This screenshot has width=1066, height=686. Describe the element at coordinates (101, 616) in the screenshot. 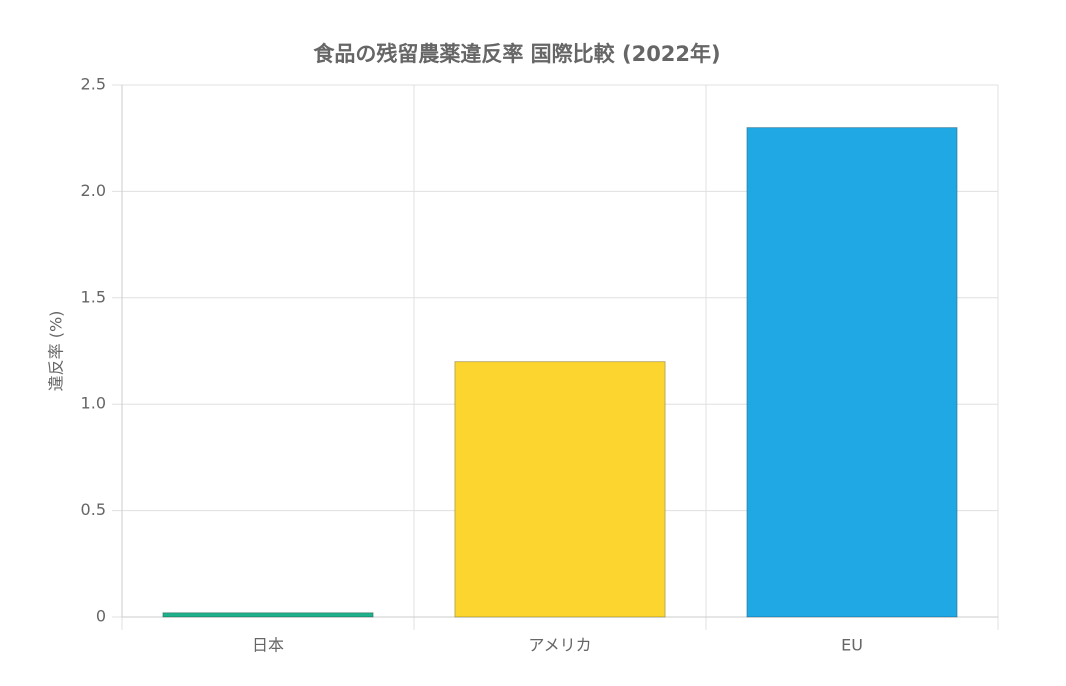

I see `y-tick-label: 0` at that location.